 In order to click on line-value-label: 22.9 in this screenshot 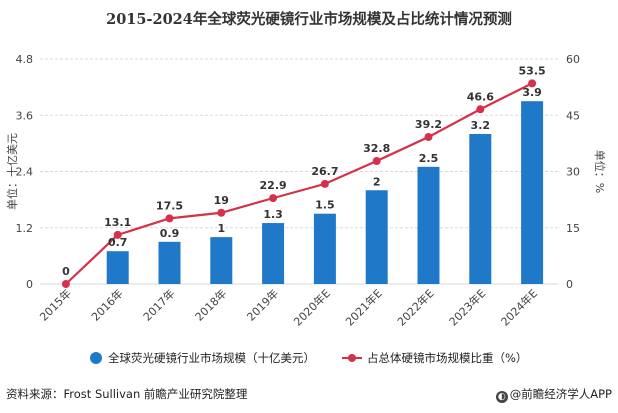, I will do `click(273, 185)`.